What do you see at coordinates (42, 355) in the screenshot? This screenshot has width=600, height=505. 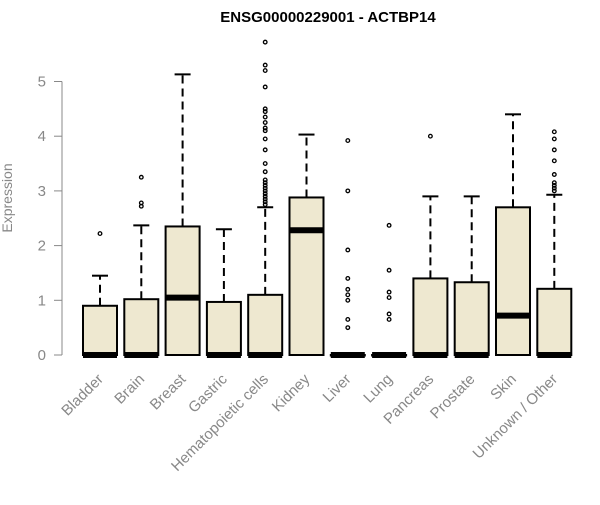 I see `y-tick-label: 0` at bounding box center [42, 355].